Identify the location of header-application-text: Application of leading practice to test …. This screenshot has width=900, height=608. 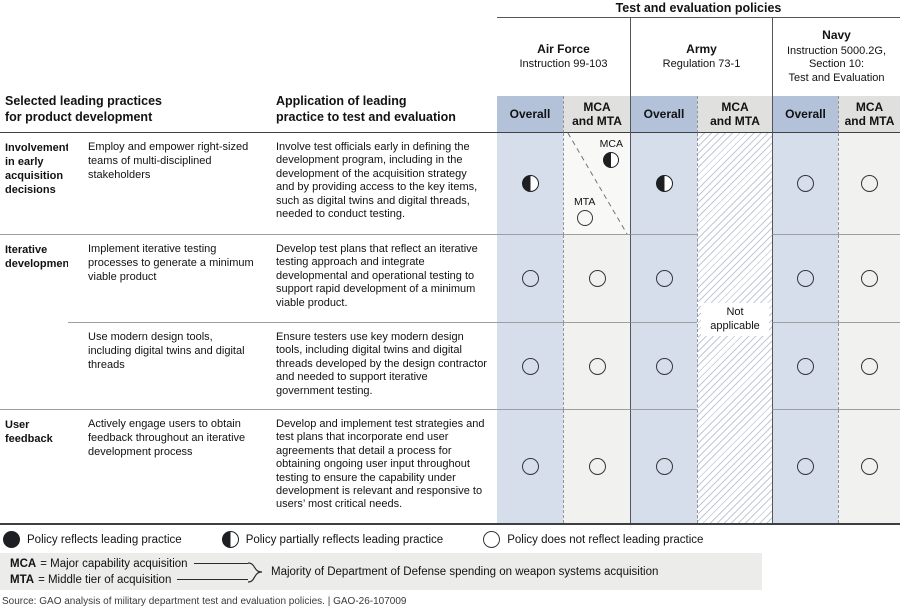
(366, 109).